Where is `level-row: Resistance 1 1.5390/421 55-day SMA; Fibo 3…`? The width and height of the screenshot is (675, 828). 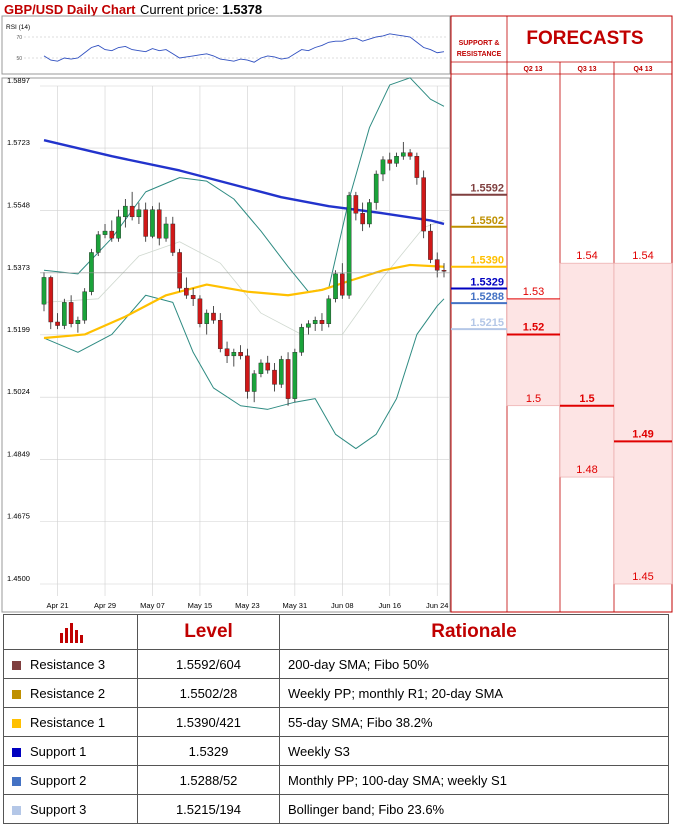 level-row: Resistance 1 1.5390/421 55-day SMA; Fibo 3… is located at coordinates (336, 722).